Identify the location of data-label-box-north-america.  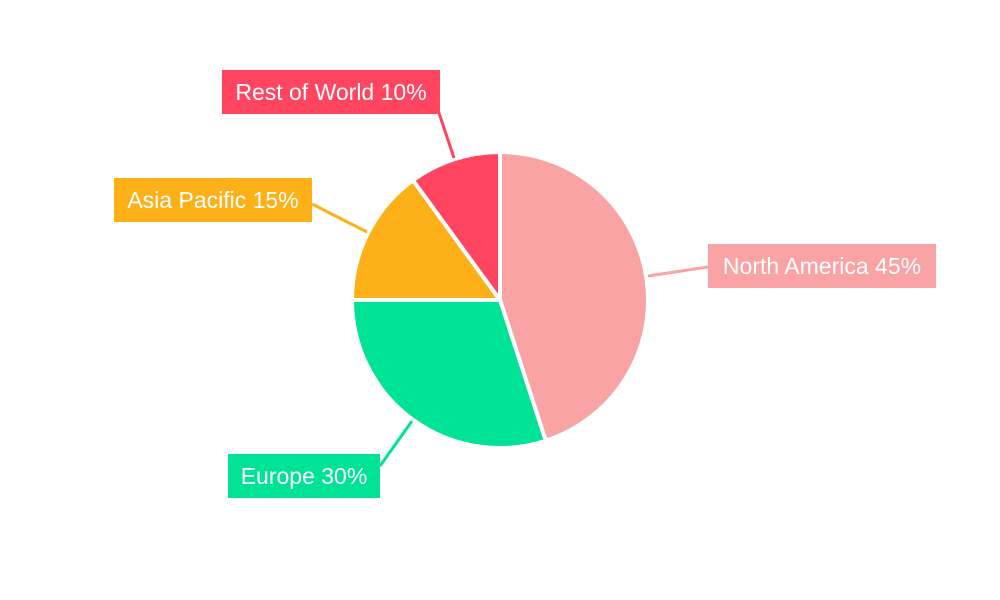
(822, 266).